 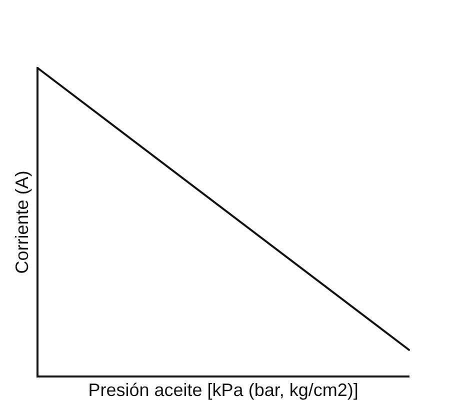 I want to click on y-axis-title: Corriente (A), so click(x=22, y=222).